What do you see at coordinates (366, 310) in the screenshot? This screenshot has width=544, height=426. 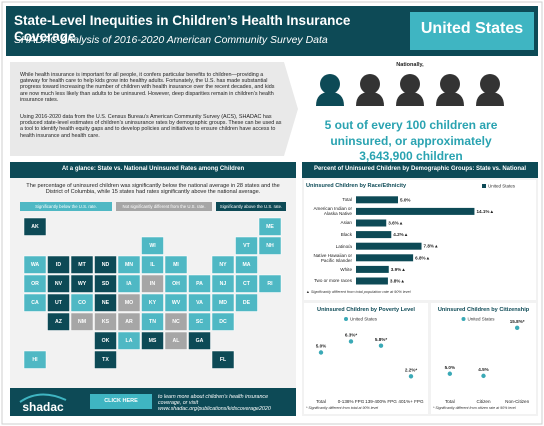 I see `chart-title: Uninsured Children by Poverty Level` at bounding box center [366, 310].